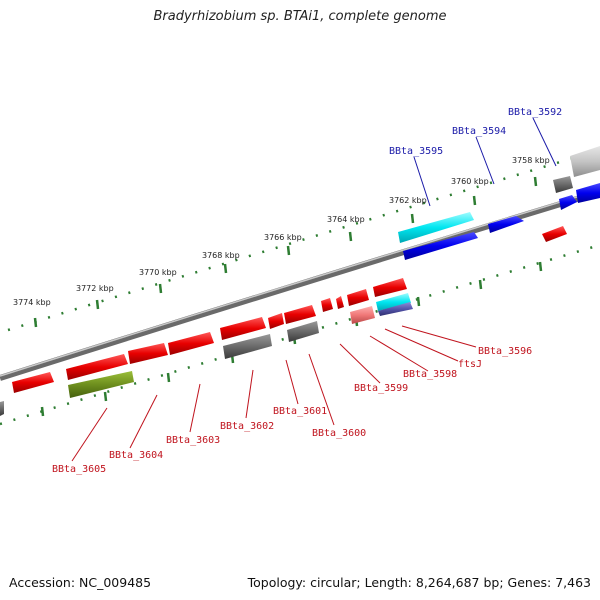 This screenshot has width=600, height=600. What do you see at coordinates (535, 112) in the screenshot?
I see `gene-label: BBta_3592` at bounding box center [535, 112].